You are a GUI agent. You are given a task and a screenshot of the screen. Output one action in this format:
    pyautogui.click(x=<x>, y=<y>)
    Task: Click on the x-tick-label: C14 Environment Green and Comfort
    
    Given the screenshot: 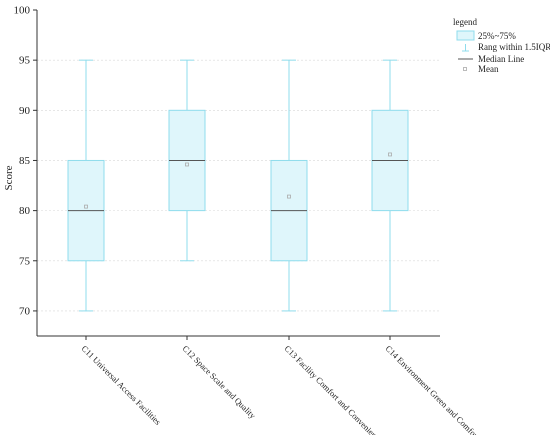 What is the action you would take?
    pyautogui.click(x=433, y=389)
    